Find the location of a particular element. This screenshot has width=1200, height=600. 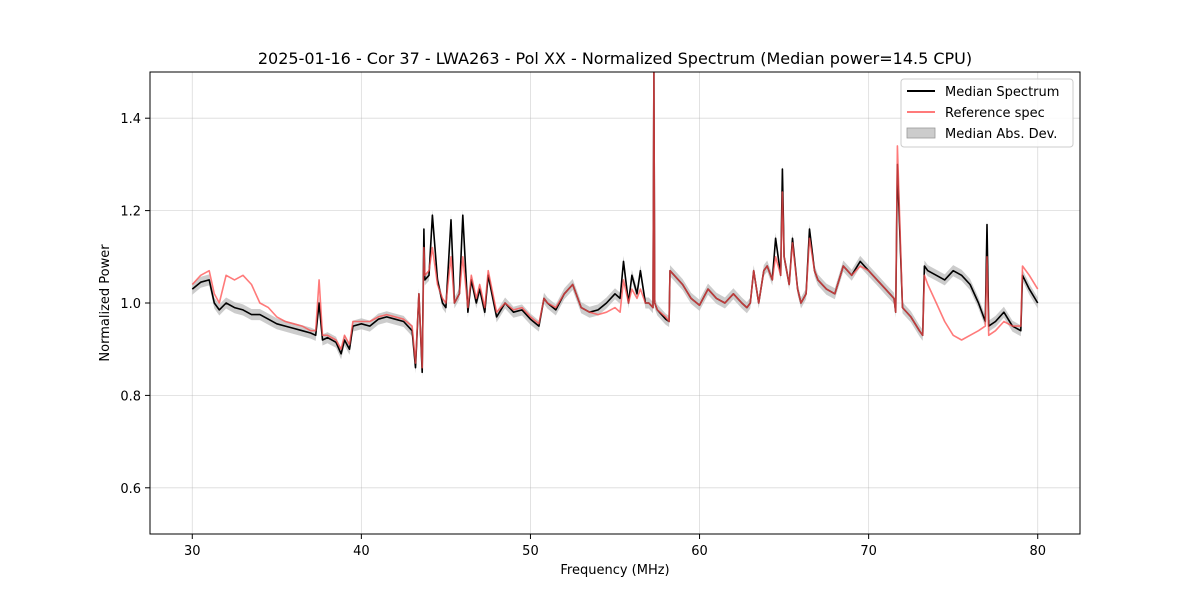

y-axis-label: Normalized Power is located at coordinates (105, 303).